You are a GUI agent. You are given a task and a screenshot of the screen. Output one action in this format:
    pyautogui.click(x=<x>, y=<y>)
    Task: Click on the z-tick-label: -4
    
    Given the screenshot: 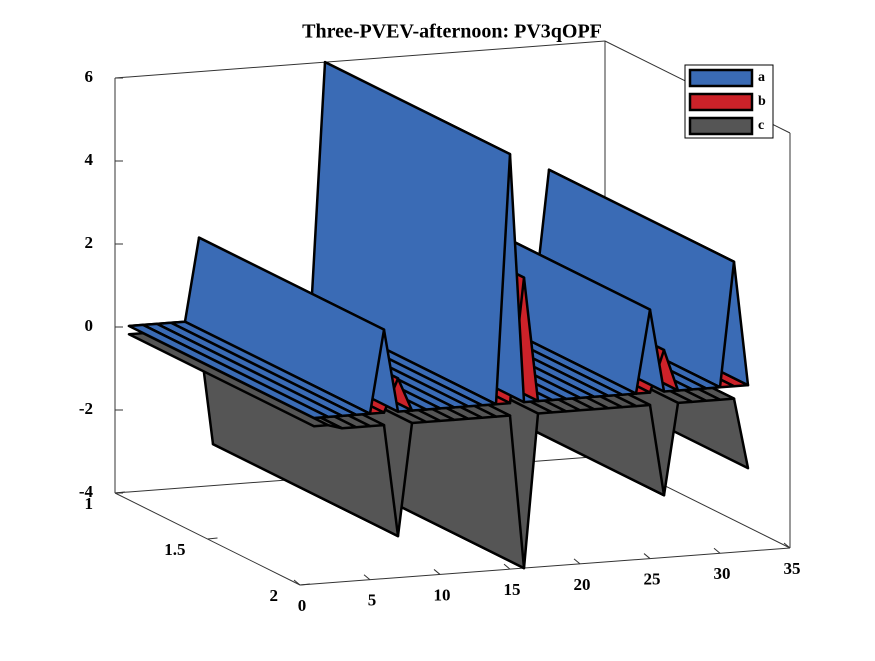 What is the action you would take?
    pyautogui.click(x=86, y=491)
    